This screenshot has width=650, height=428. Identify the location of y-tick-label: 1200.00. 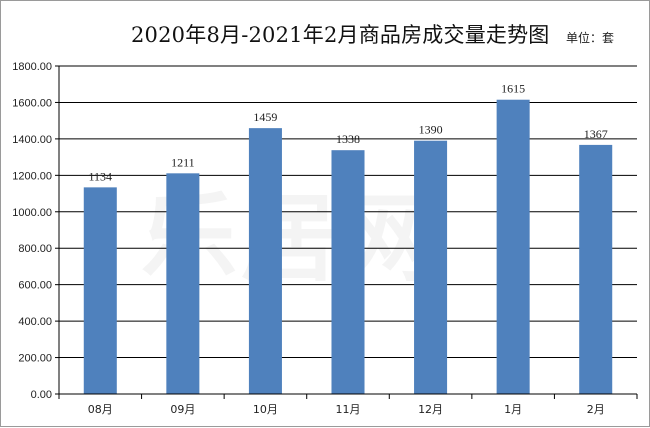
(32, 176).